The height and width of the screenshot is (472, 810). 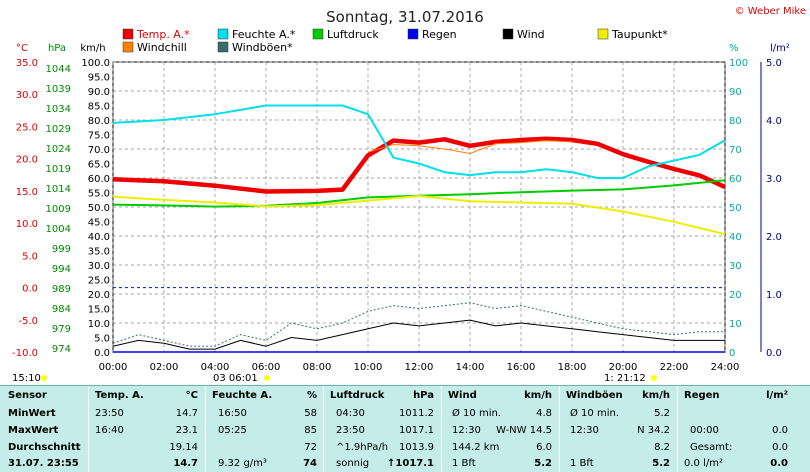 I want to click on tick-time: 02:00, so click(x=164, y=367).